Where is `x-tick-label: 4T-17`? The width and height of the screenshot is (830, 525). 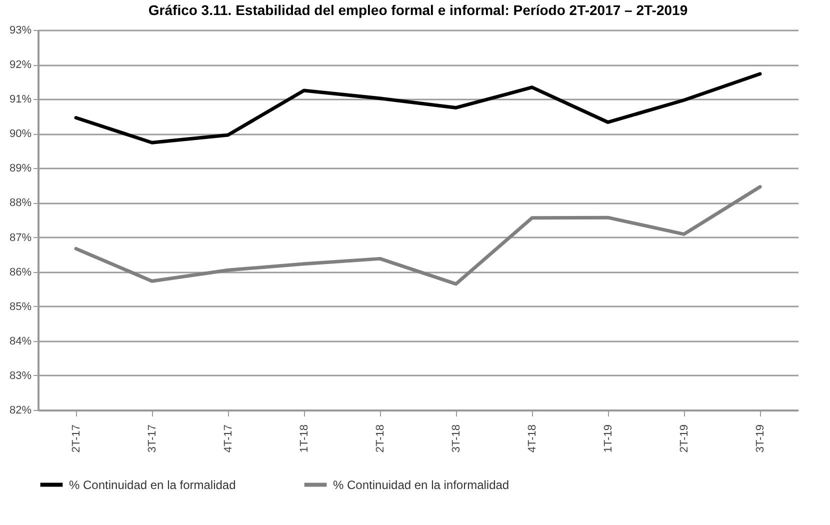 x-tick-label: 4T-17 is located at coordinates (228, 438).